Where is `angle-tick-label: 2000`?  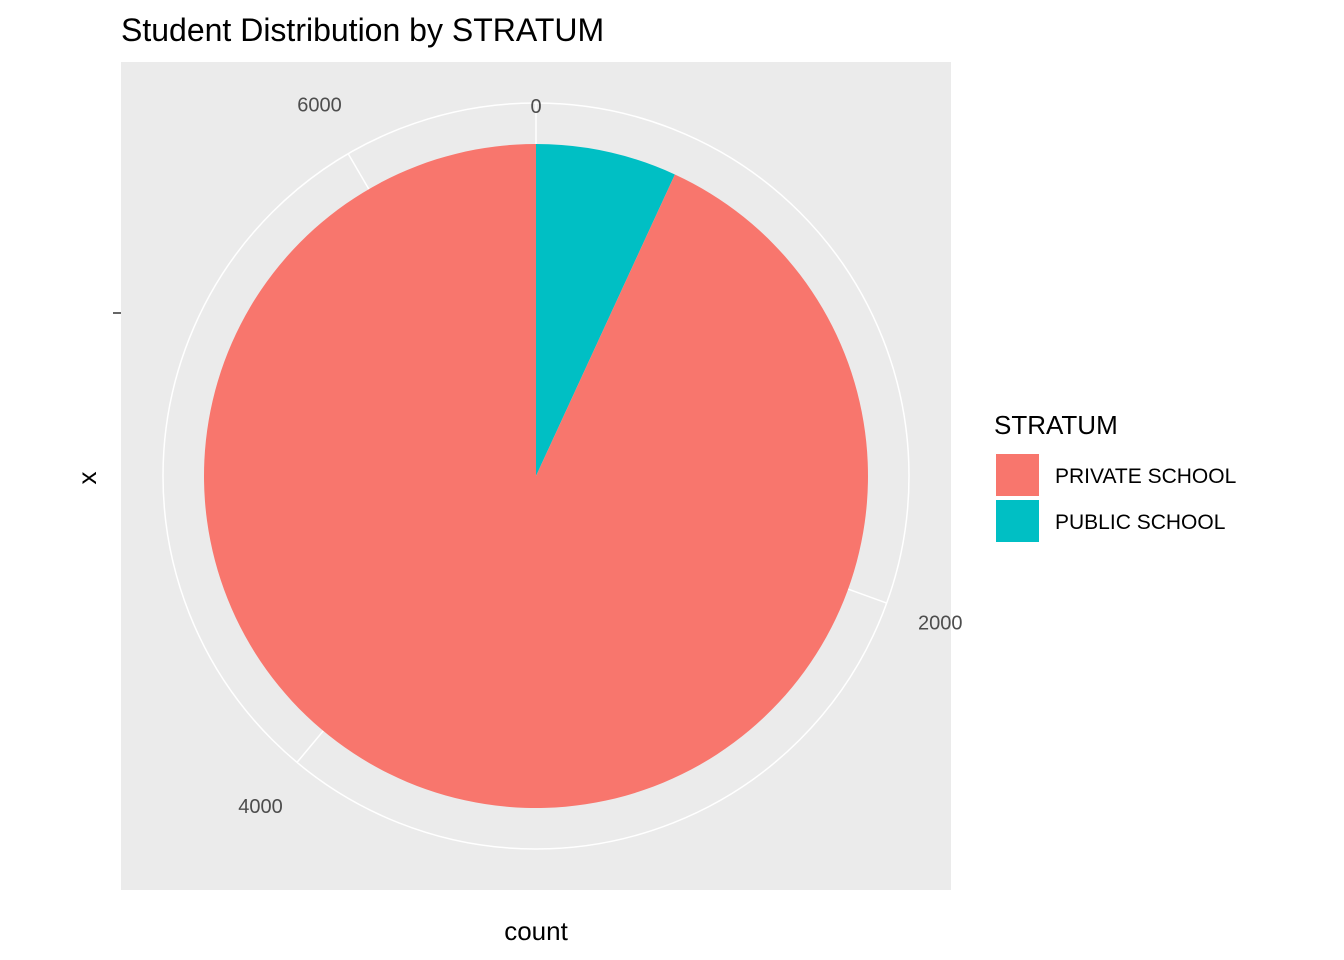
angle-tick-label: 2000 is located at coordinates (940, 624).